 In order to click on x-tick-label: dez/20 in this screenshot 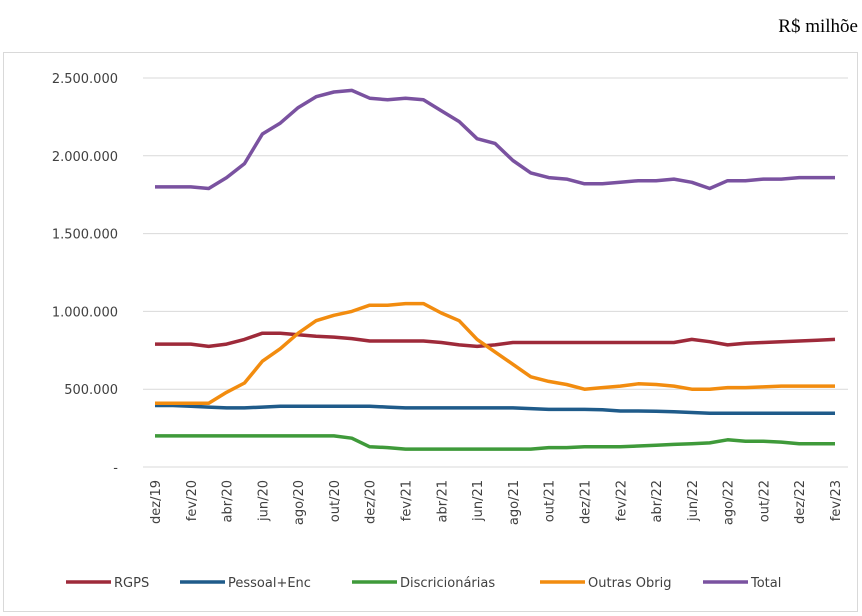, I will do `click(371, 502)`.